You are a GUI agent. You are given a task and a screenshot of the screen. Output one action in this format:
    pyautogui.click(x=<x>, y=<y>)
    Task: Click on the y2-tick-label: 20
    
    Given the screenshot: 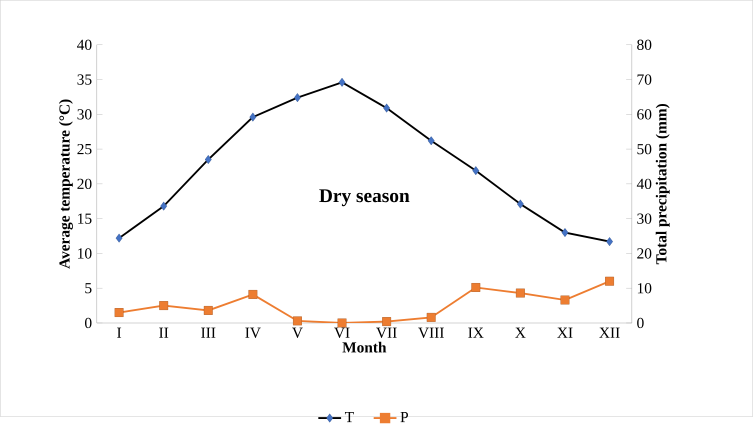 What is the action you would take?
    pyautogui.click(x=644, y=253)
    